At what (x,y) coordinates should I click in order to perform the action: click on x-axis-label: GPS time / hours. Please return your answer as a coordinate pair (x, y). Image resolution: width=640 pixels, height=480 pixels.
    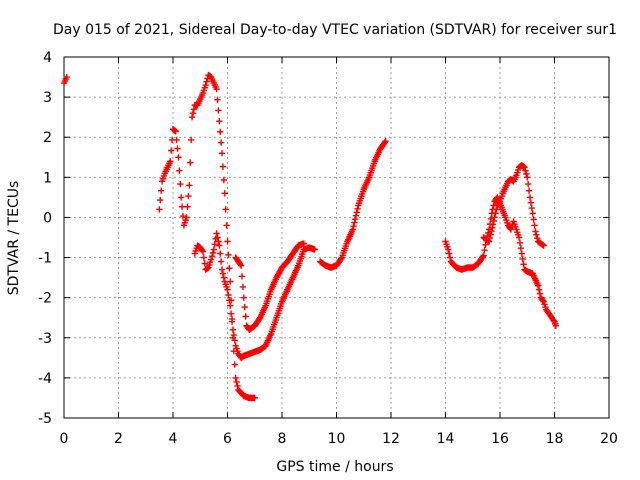
    Looking at the image, I should click on (334, 467).